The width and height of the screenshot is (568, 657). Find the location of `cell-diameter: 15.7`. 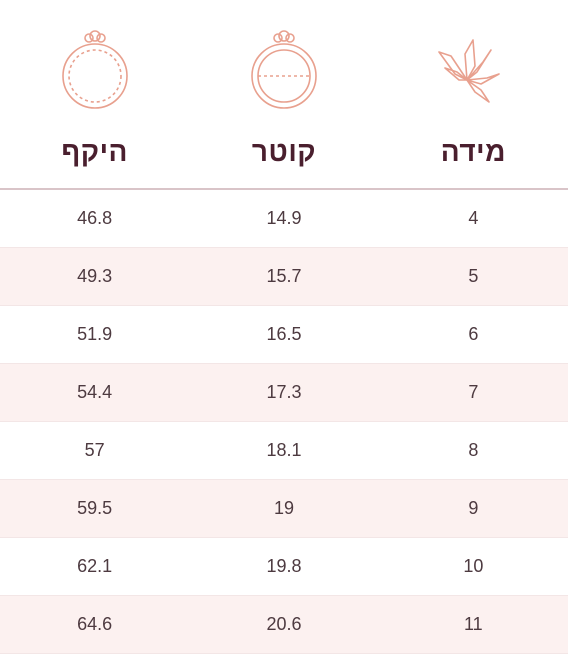

cell-diameter: 15.7 is located at coordinates (284, 276).